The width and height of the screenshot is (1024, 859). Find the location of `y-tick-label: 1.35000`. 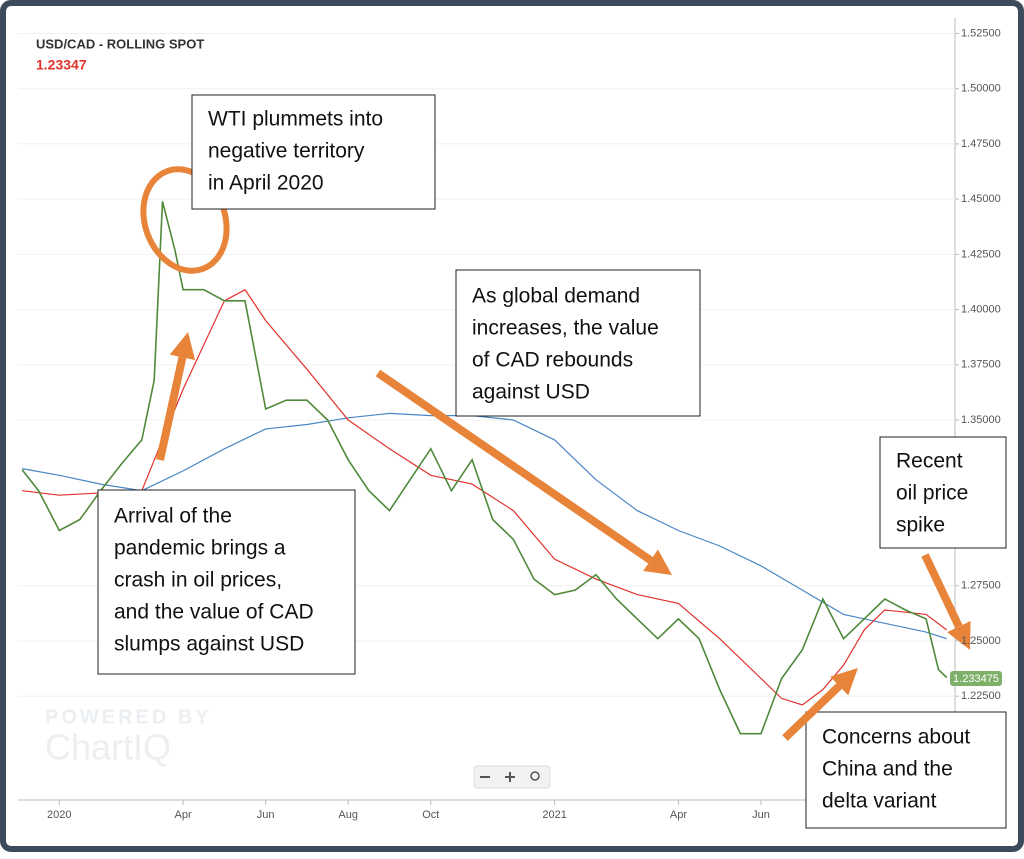

y-tick-label: 1.35000 is located at coordinates (981, 420).